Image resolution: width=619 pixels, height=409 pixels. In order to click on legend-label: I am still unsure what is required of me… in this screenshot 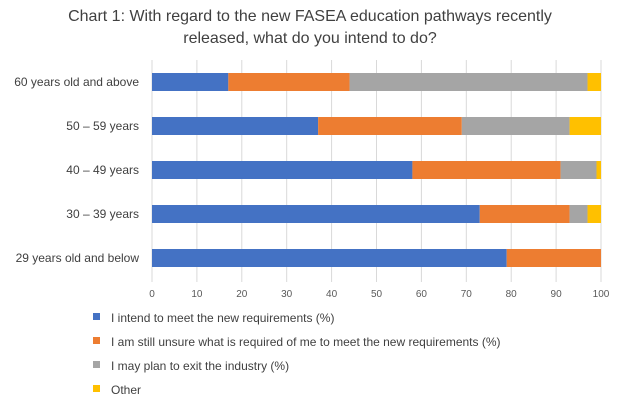, I will do `click(306, 342)`.